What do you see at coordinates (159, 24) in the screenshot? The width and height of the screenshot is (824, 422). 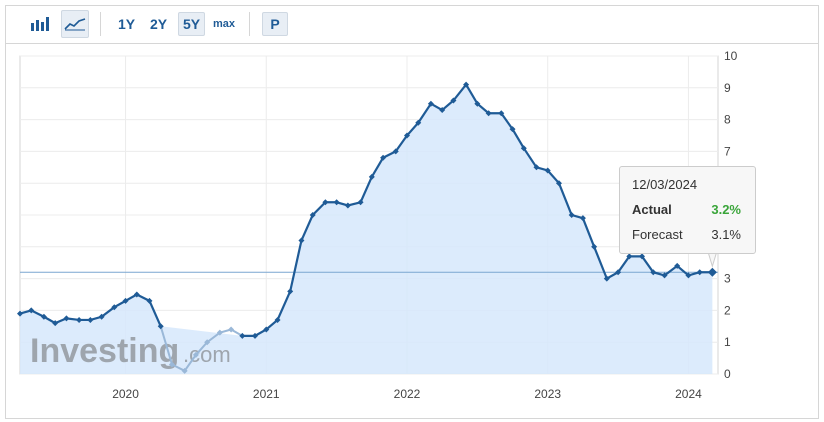 I see `range-2y-button: 2Y` at bounding box center [159, 24].